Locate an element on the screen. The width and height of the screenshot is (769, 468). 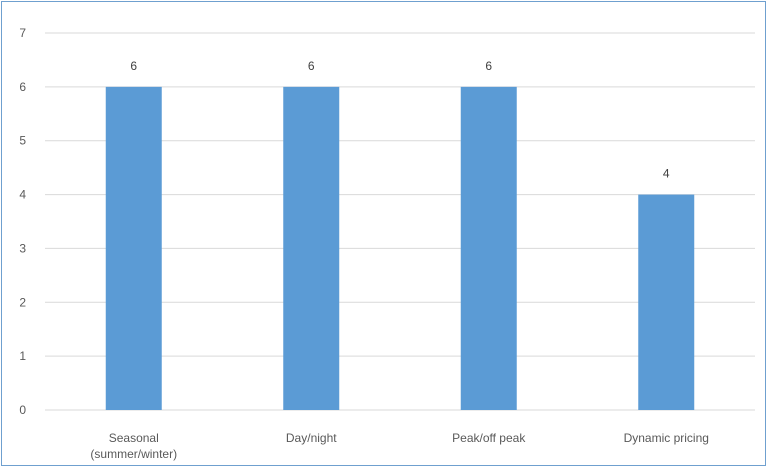
y-tick-label: 3 is located at coordinates (22, 248).